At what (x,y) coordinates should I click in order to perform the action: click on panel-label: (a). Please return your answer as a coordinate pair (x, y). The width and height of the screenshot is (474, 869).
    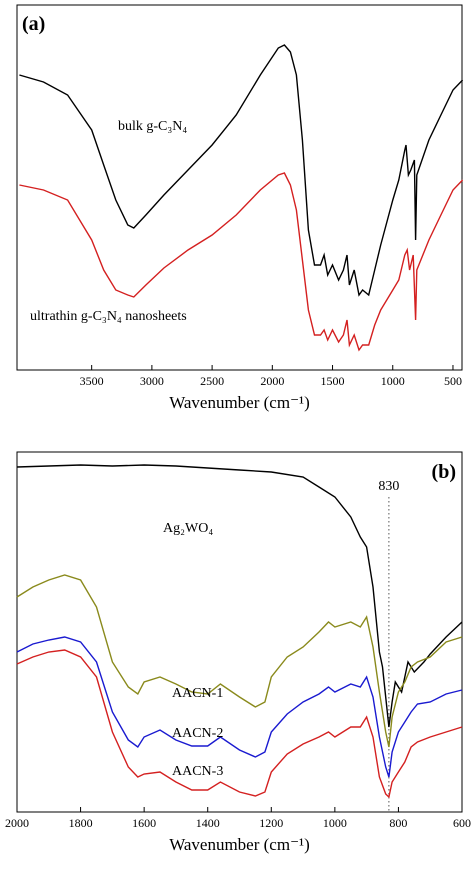
    Looking at the image, I should click on (33, 24).